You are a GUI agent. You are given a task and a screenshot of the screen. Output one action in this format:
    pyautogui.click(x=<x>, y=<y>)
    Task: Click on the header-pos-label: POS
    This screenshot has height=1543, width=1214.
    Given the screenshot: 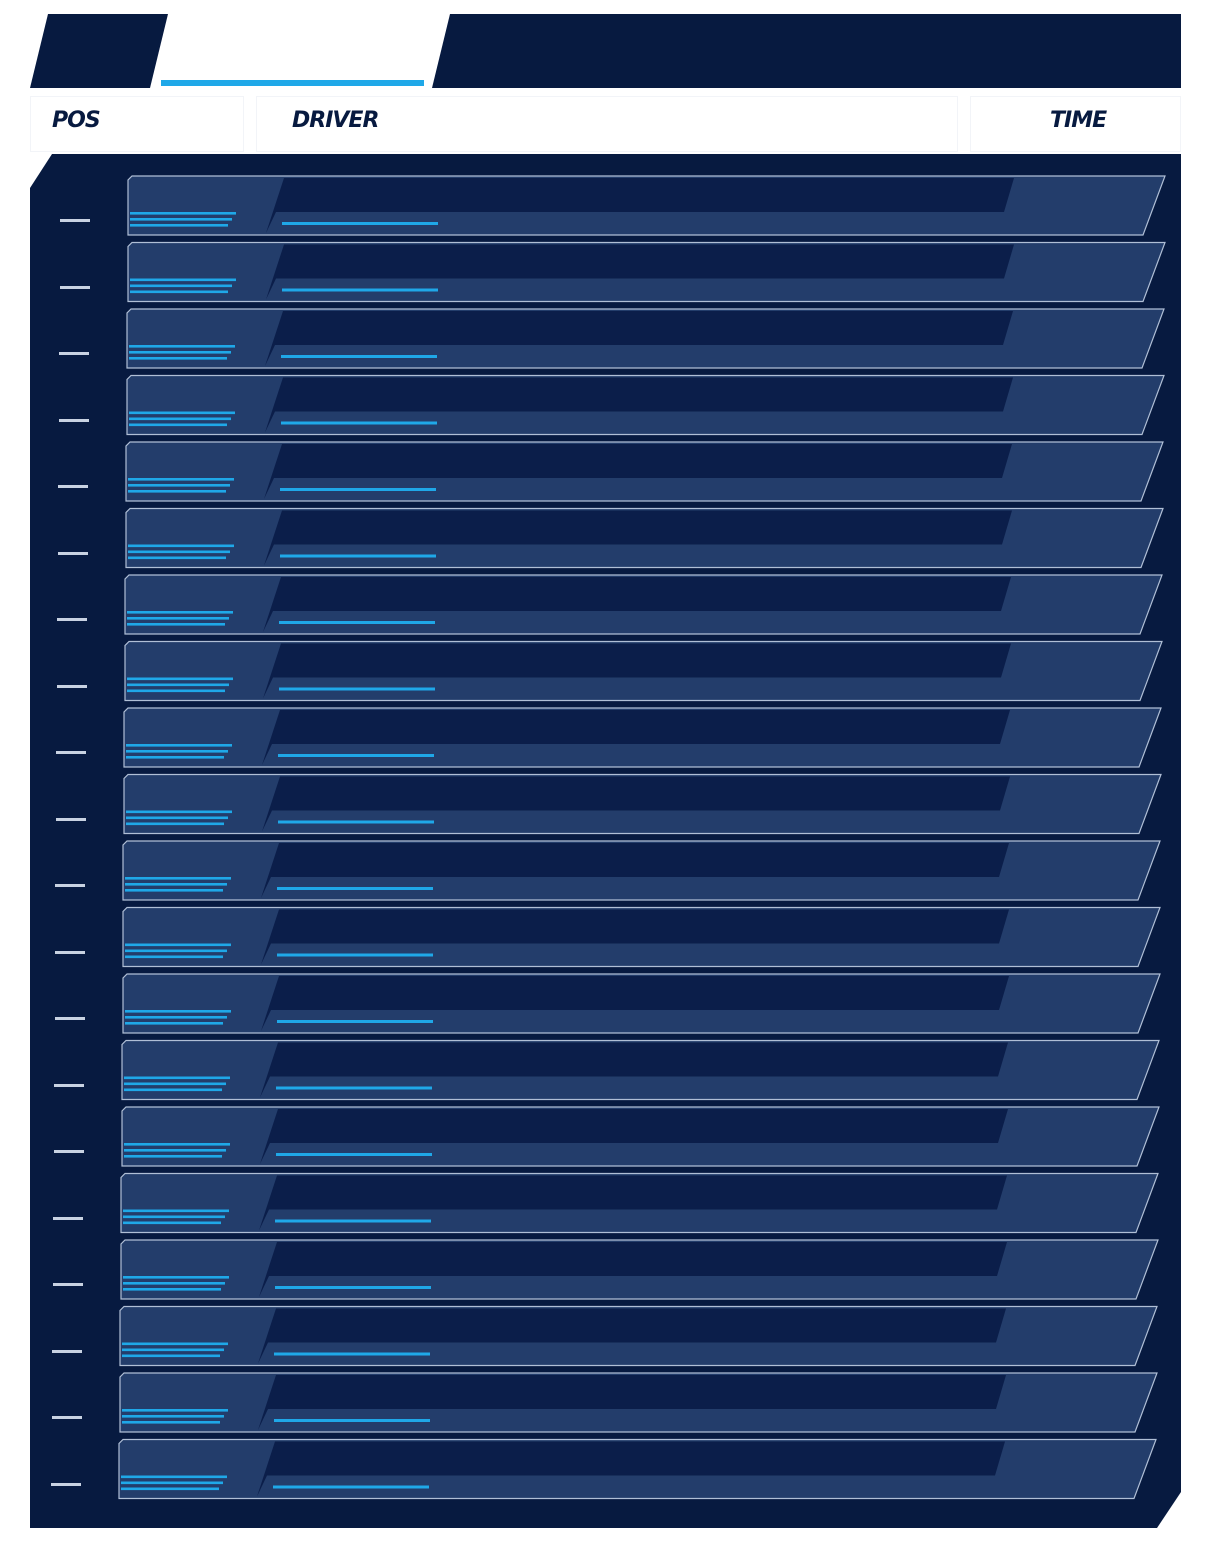 What is the action you would take?
    pyautogui.click(x=76, y=120)
    